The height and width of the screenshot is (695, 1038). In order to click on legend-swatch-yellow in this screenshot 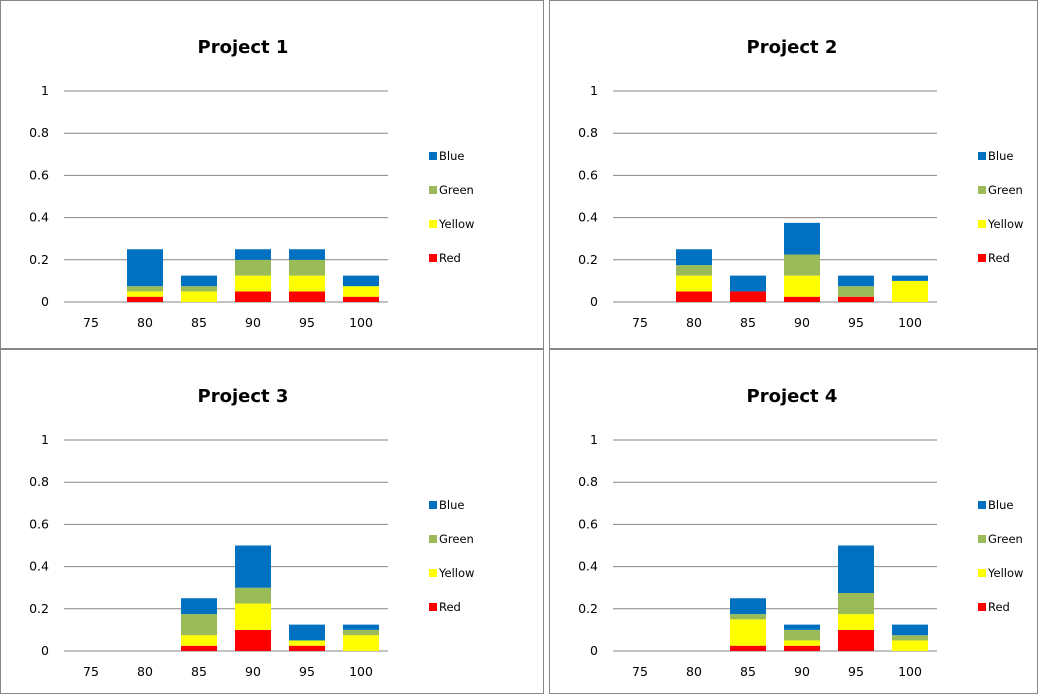, I will do `click(433, 224)`.